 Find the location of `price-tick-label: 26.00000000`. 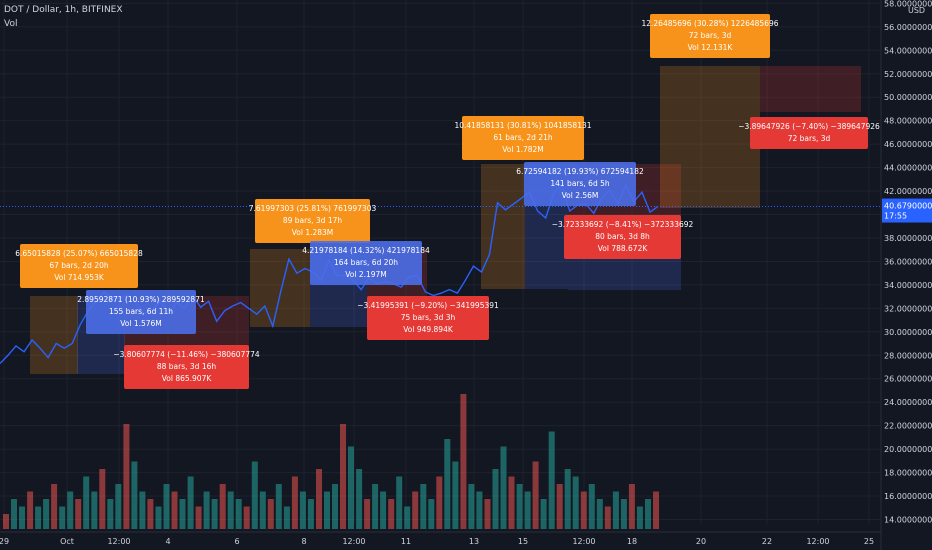

price-tick-label: 26.00000000 is located at coordinates (908, 379).